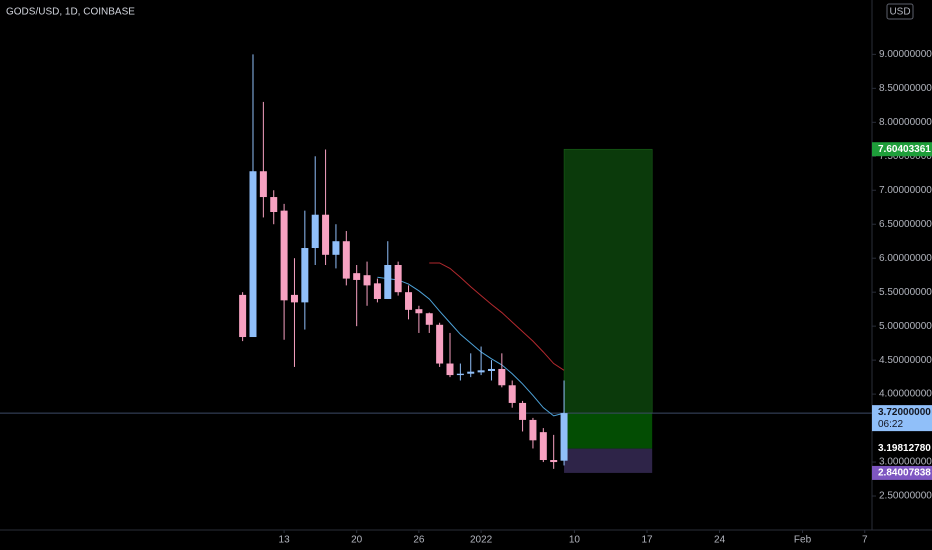 The height and width of the screenshot is (550, 932). Describe the element at coordinates (905, 360) in the screenshot. I see `y-tick-label: 4.50000000` at that location.